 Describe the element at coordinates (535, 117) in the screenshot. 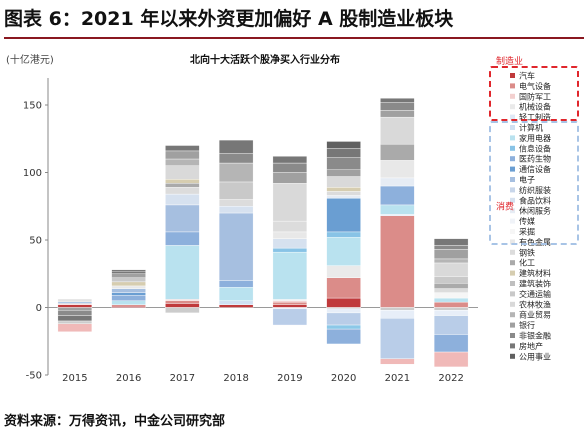

I see `legend-label: 轻工制造` at that location.